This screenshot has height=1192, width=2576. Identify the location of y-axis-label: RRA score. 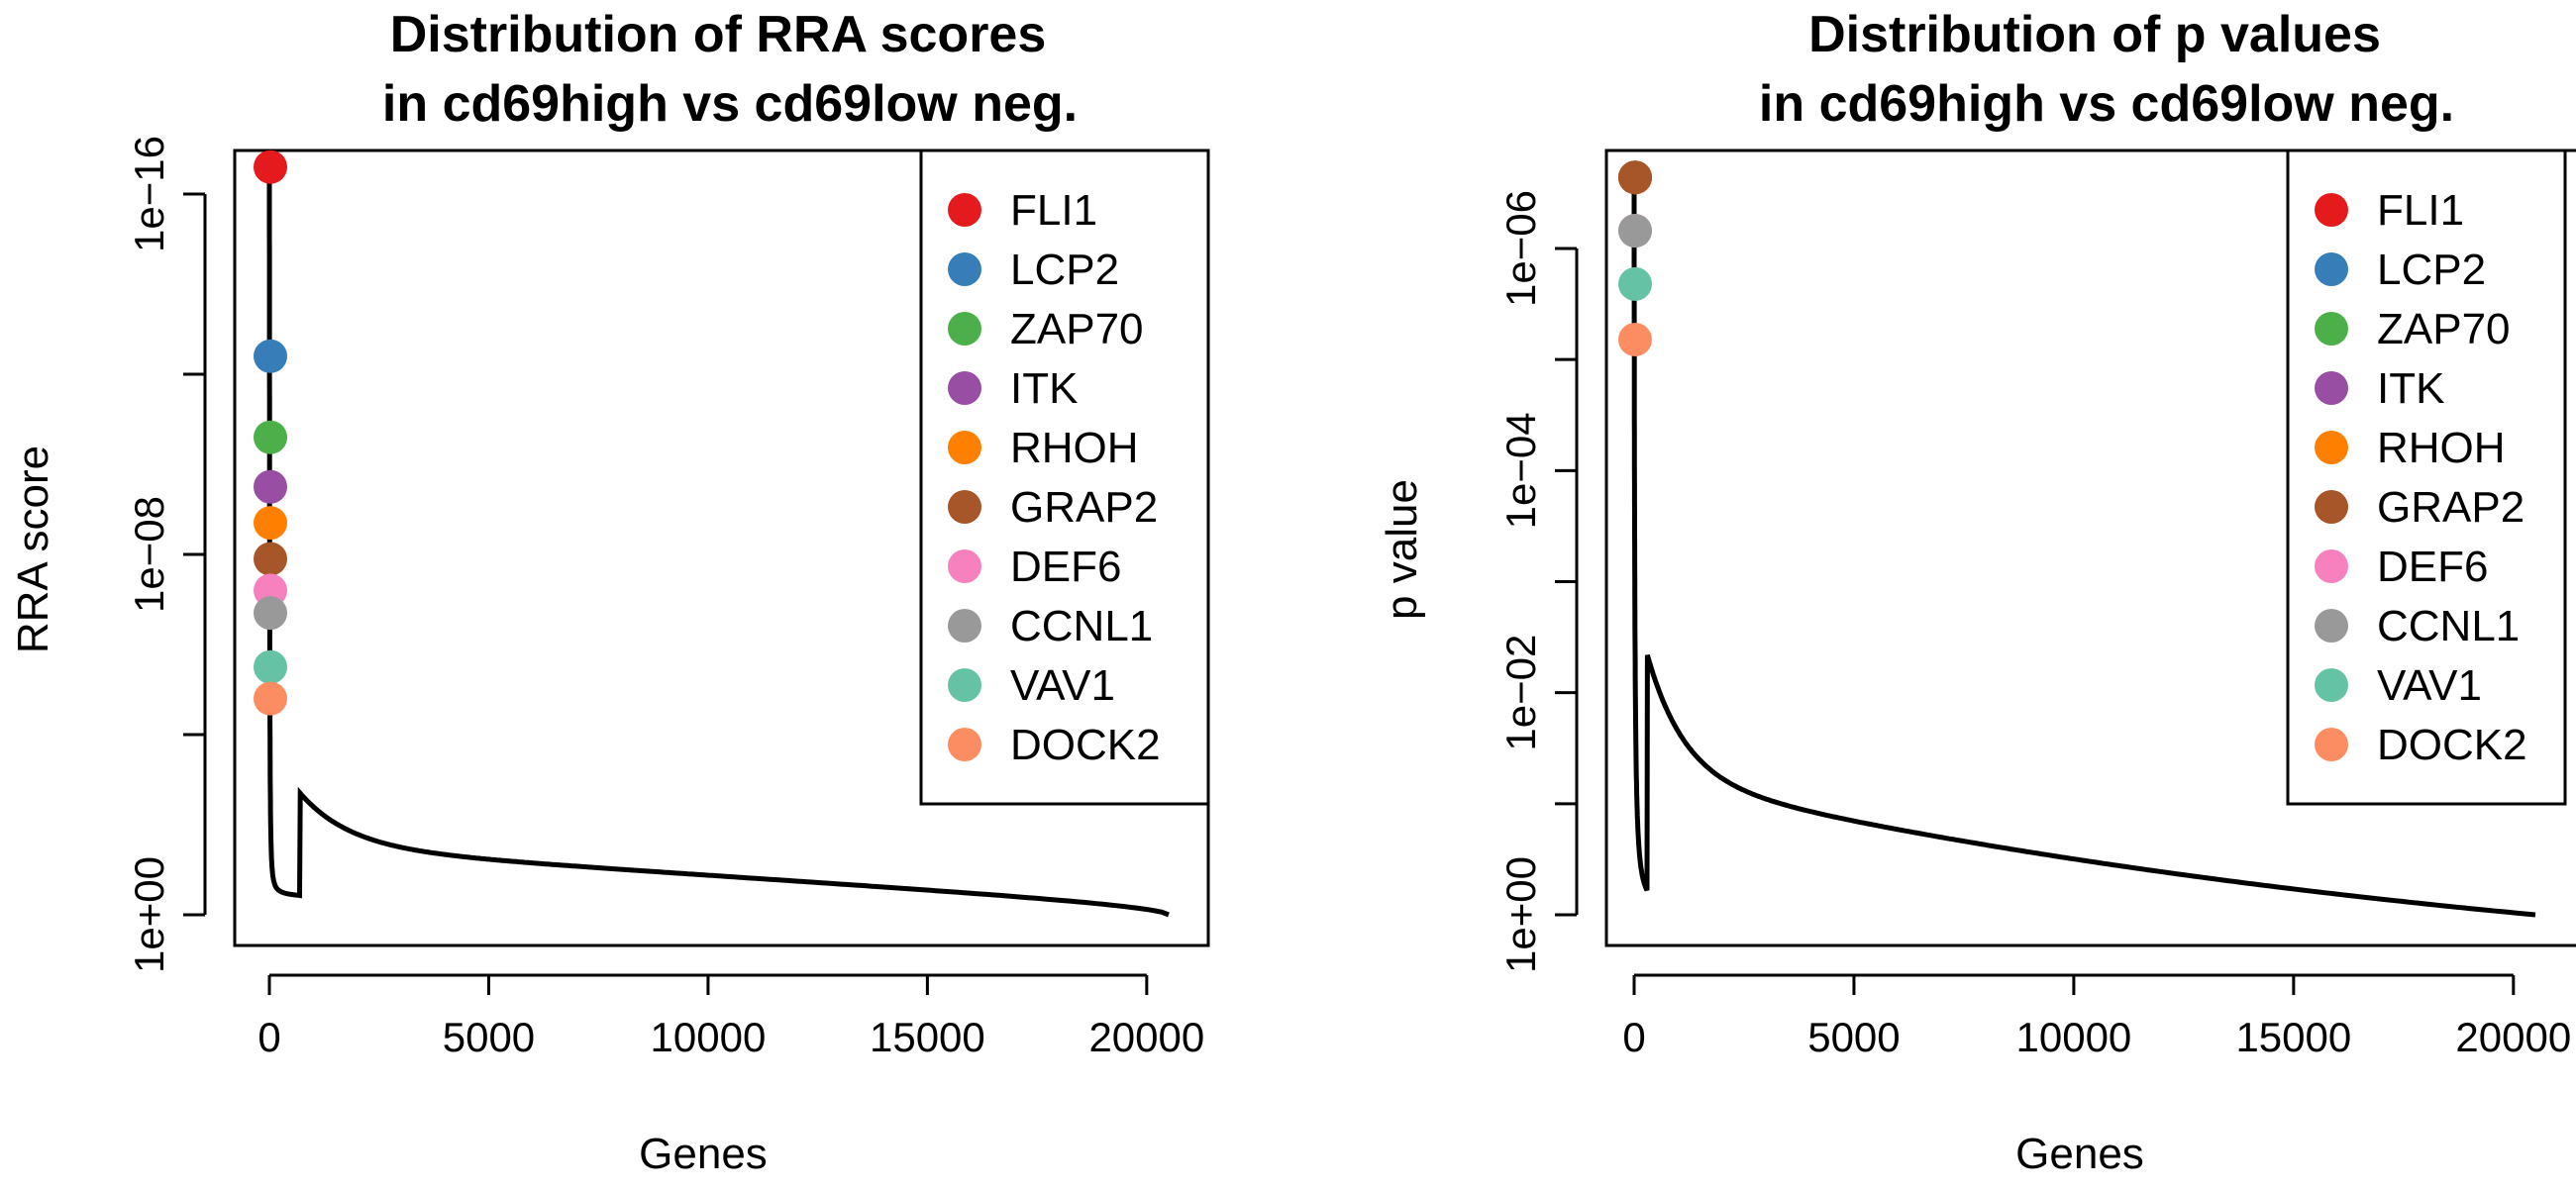
(33, 549).